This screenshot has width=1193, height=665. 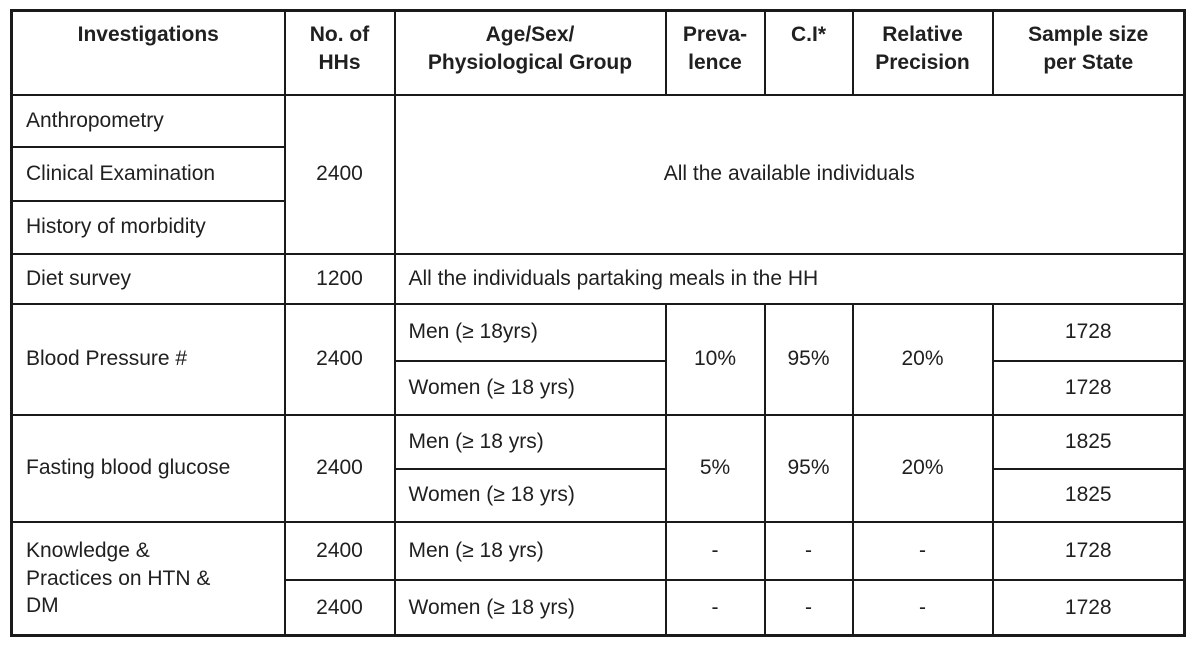 What do you see at coordinates (808, 550) in the screenshot?
I see `cell-ci-kp-men: -` at bounding box center [808, 550].